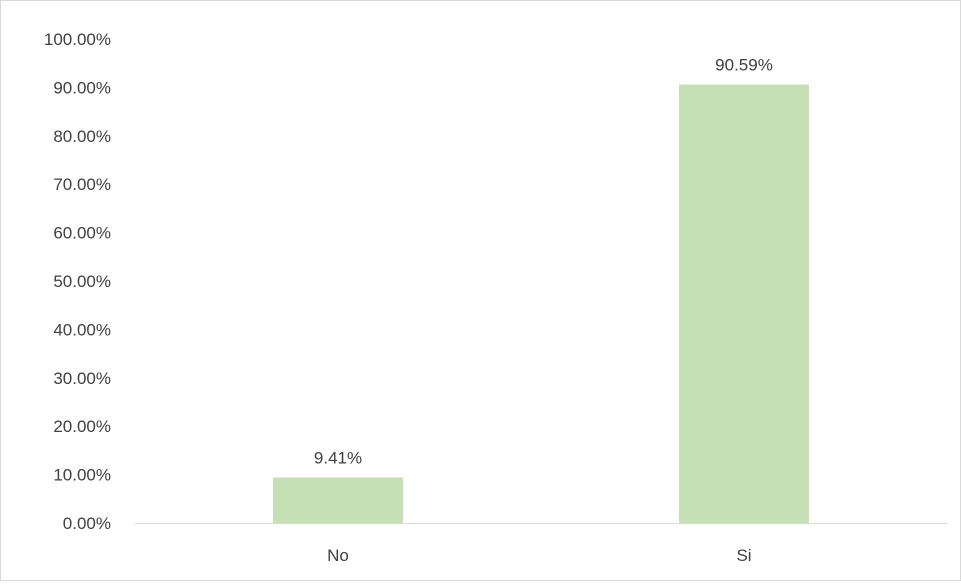  I want to click on bar-si, so click(744, 303).